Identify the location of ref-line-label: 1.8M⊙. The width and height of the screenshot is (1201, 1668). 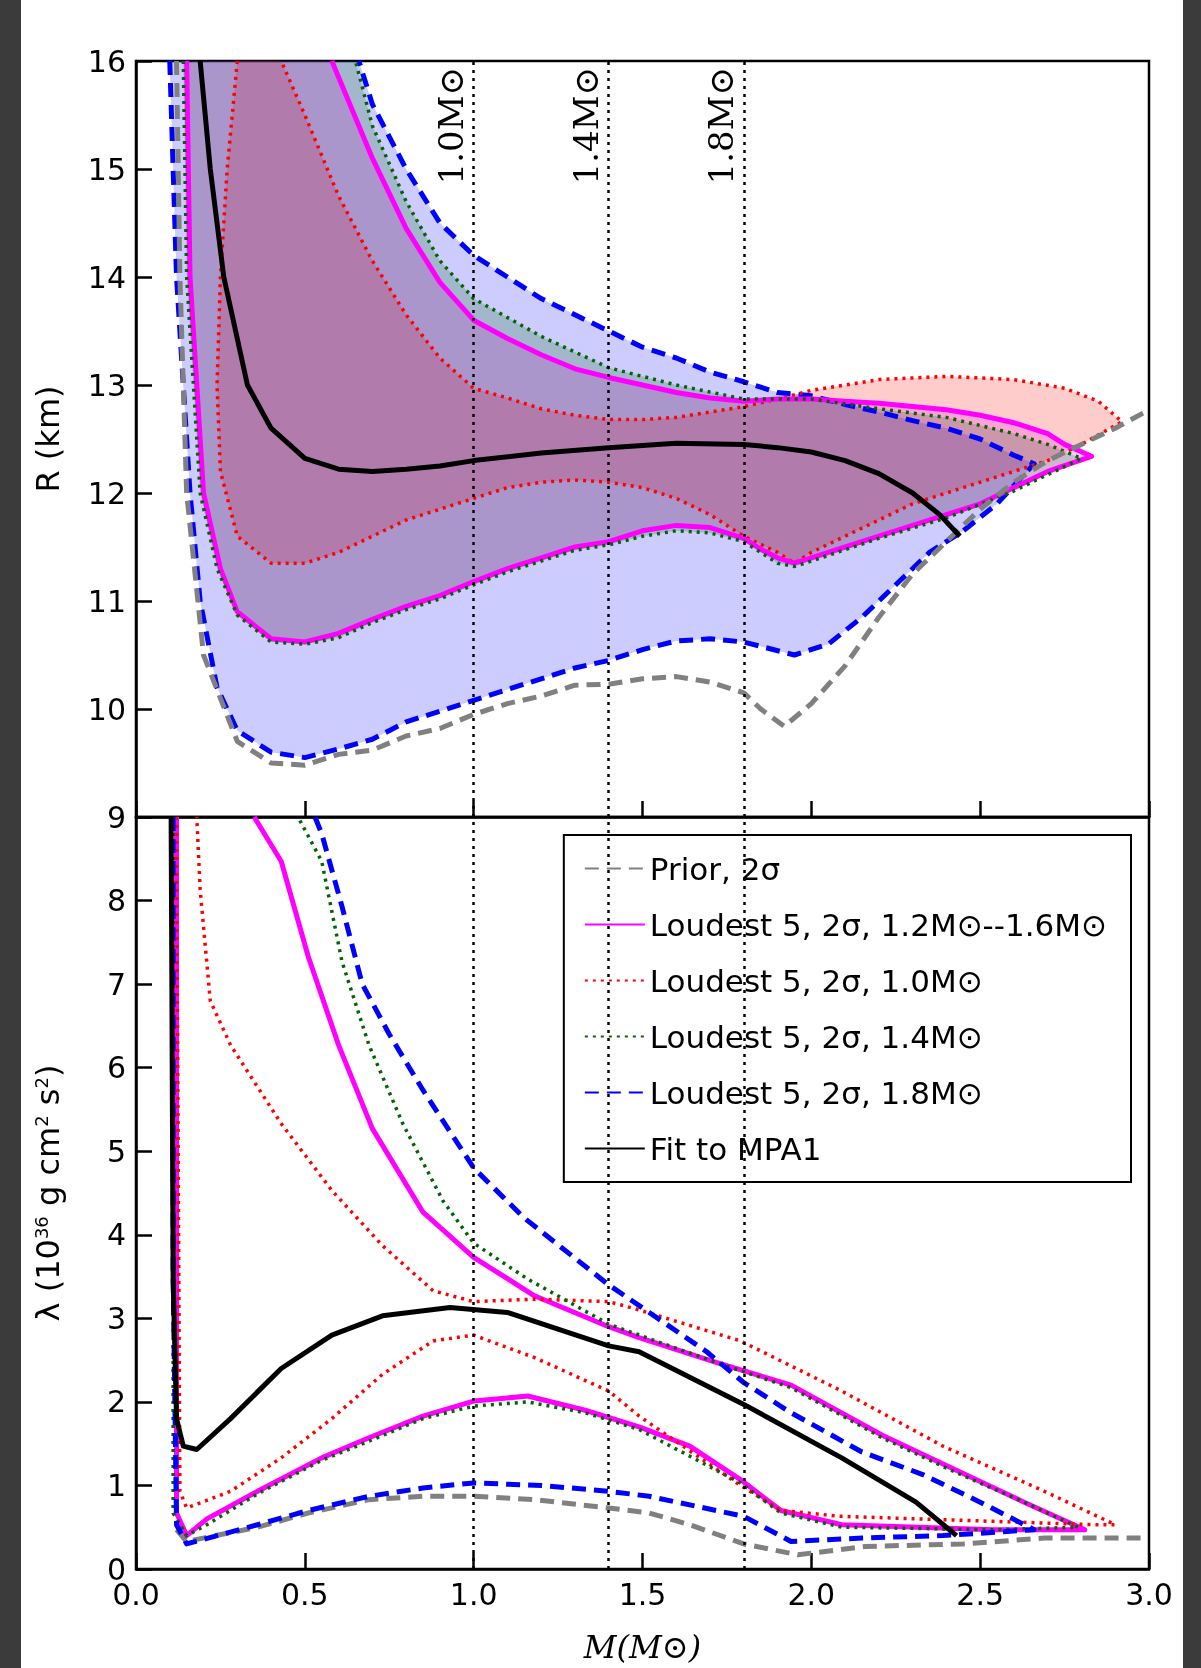
(720, 126).